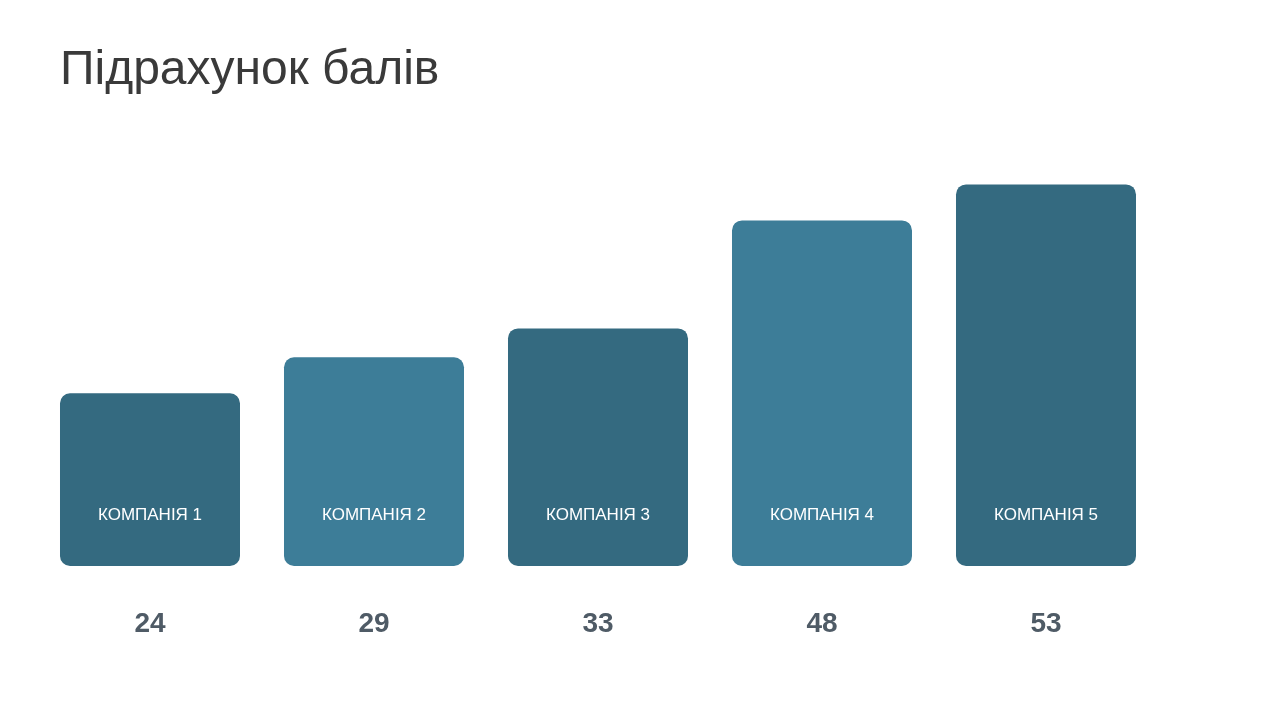 This screenshot has width=1280, height=723. What do you see at coordinates (822, 622) in the screenshot?
I see `data-label: 48` at bounding box center [822, 622].